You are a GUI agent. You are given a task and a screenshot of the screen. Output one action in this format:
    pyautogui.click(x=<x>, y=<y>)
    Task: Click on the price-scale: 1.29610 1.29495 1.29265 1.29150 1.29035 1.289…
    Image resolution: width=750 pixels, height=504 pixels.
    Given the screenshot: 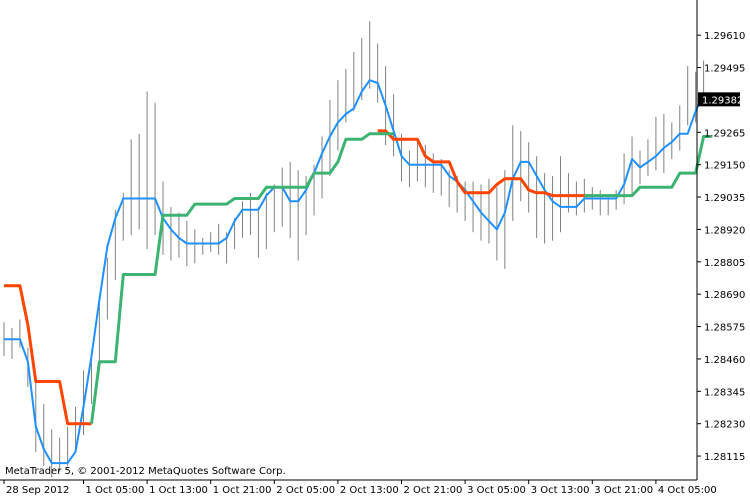 What is the action you would take?
    pyautogui.click(x=721, y=247)
    